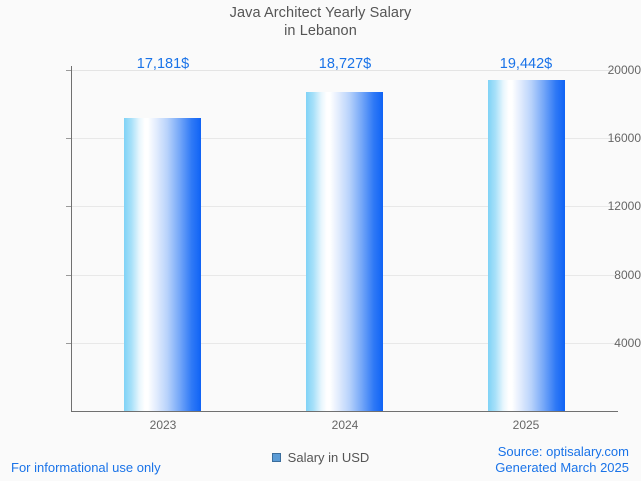  I want to click on footer-generated-line: Generated March 2025, so click(562, 467).